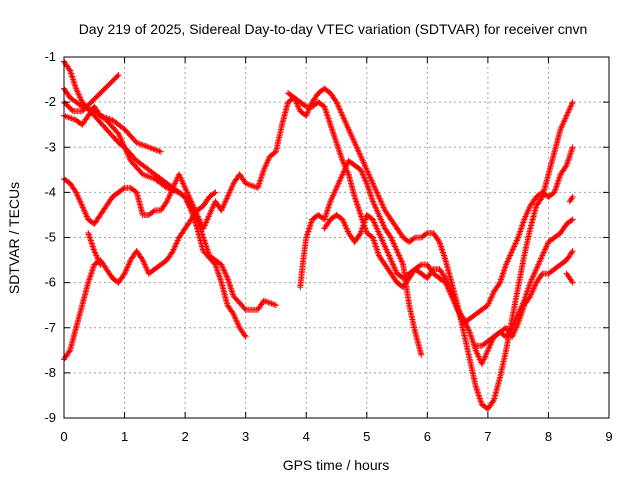 The height and width of the screenshot is (480, 640). I want to click on y-tick-label: -8, so click(50, 372).